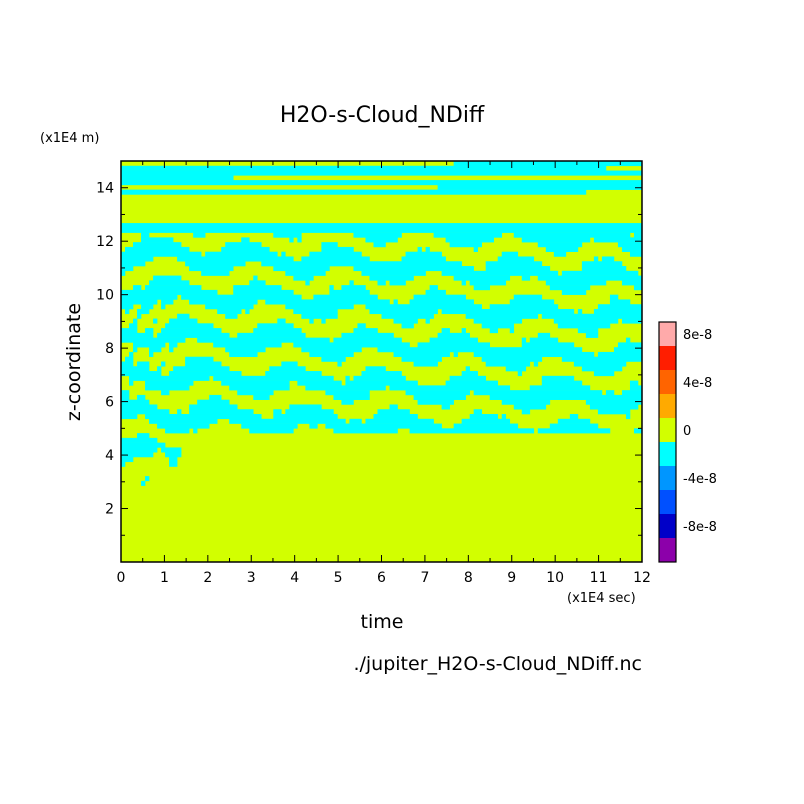 The image size is (804, 804). What do you see at coordinates (700, 479) in the screenshot?
I see `colorbar-label: -4e-8` at bounding box center [700, 479].